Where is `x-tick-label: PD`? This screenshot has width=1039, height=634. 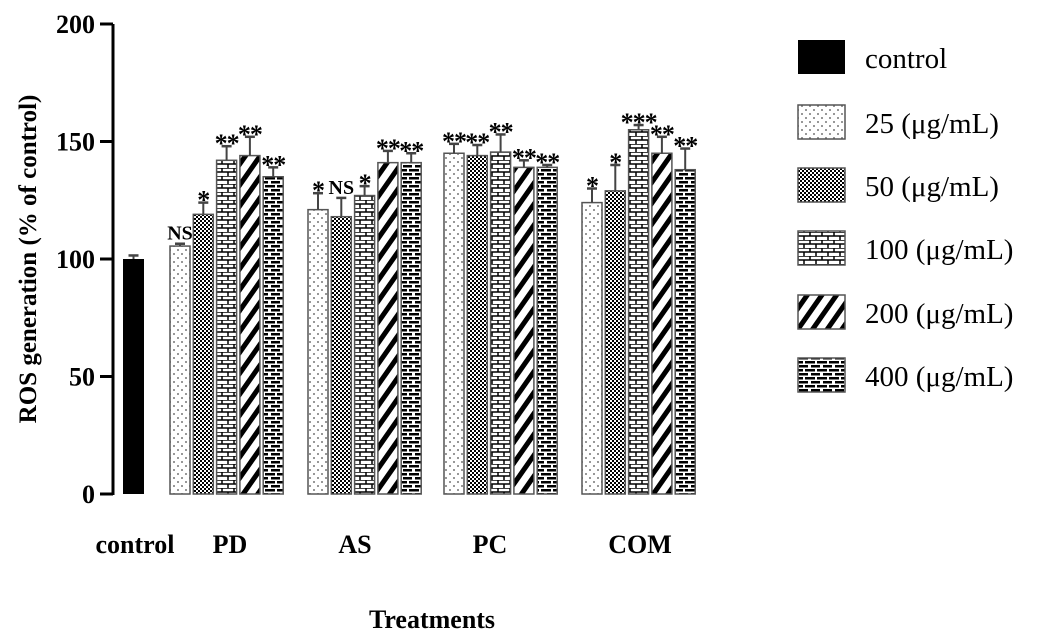
x-tick-label: PD is located at coordinates (230, 544).